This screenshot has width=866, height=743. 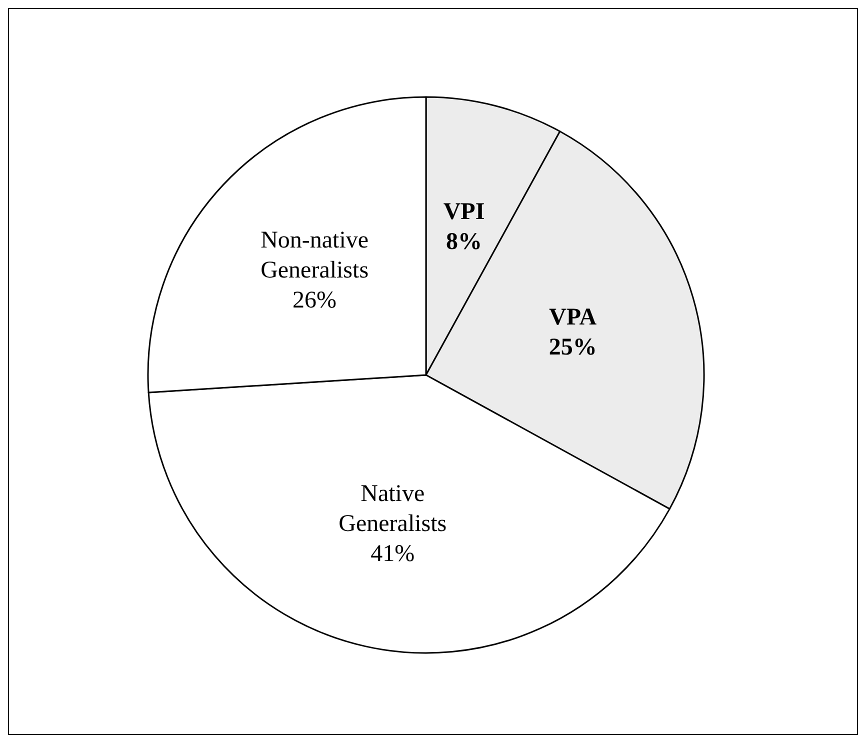 What do you see at coordinates (573, 317) in the screenshot?
I see `slice-label: VPA` at bounding box center [573, 317].